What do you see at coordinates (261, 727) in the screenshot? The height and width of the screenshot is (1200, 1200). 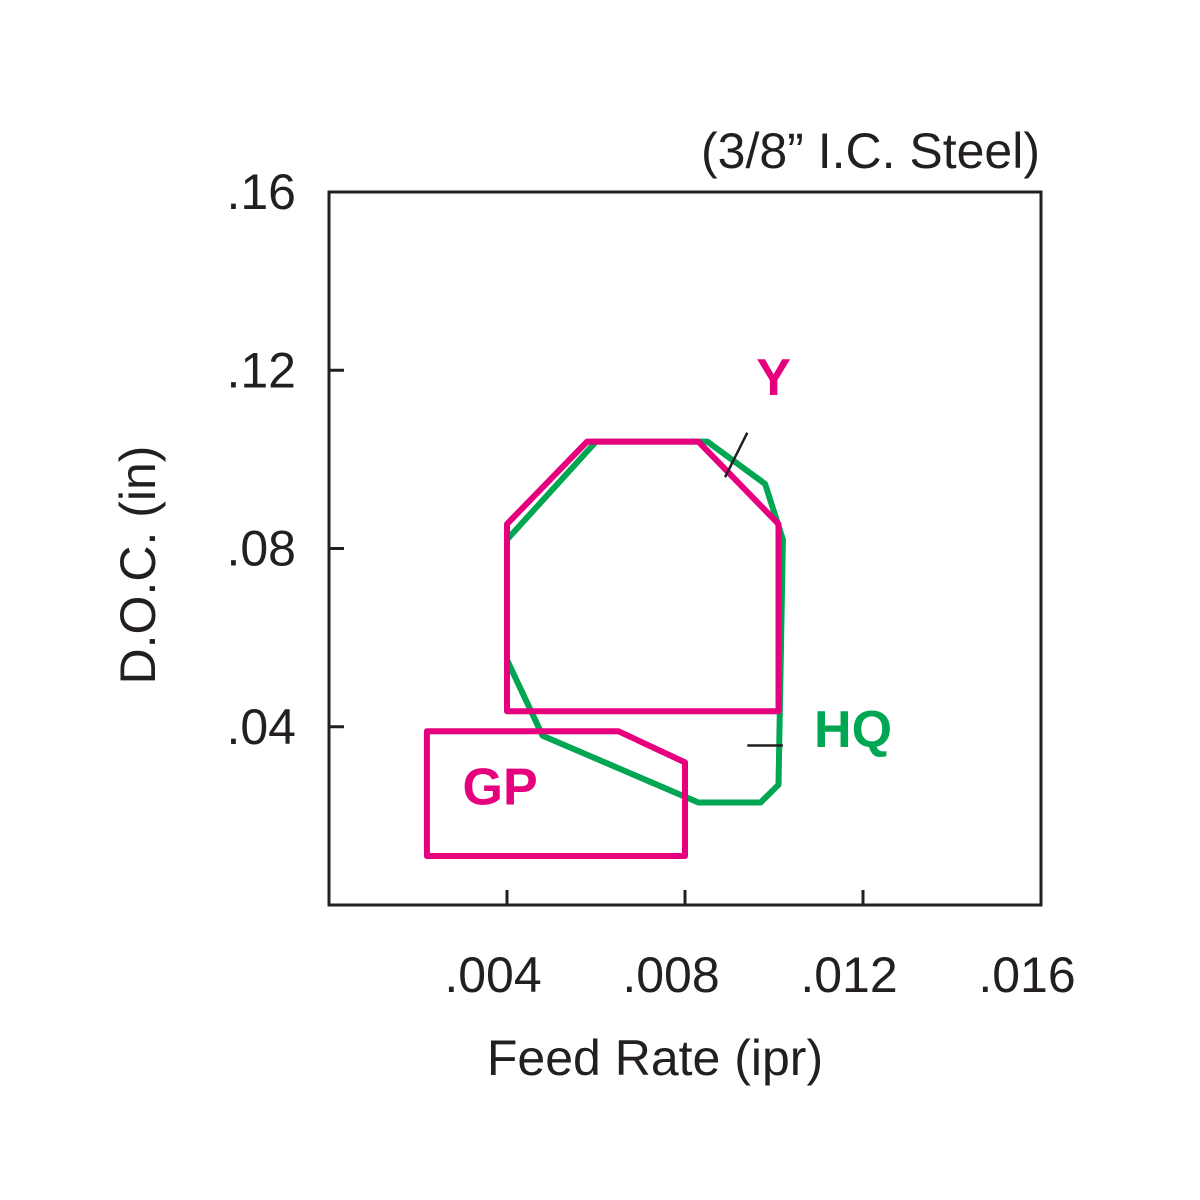 I see `y-tick-label: .04` at bounding box center [261, 727].